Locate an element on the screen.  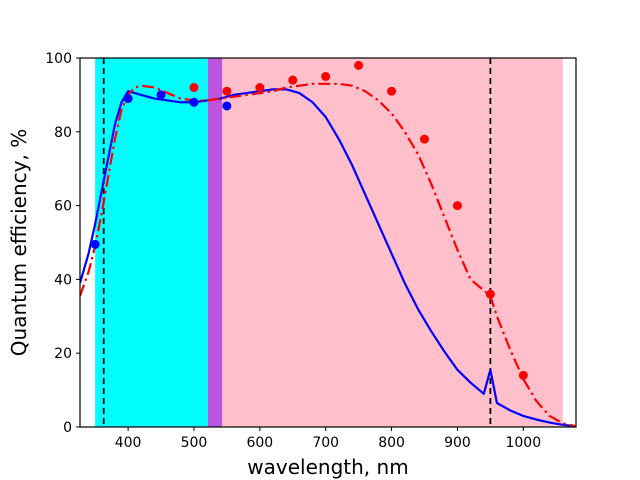
x-axis-ticks: 400 500 600 700 800 900 1000 is located at coordinates (328, 439).